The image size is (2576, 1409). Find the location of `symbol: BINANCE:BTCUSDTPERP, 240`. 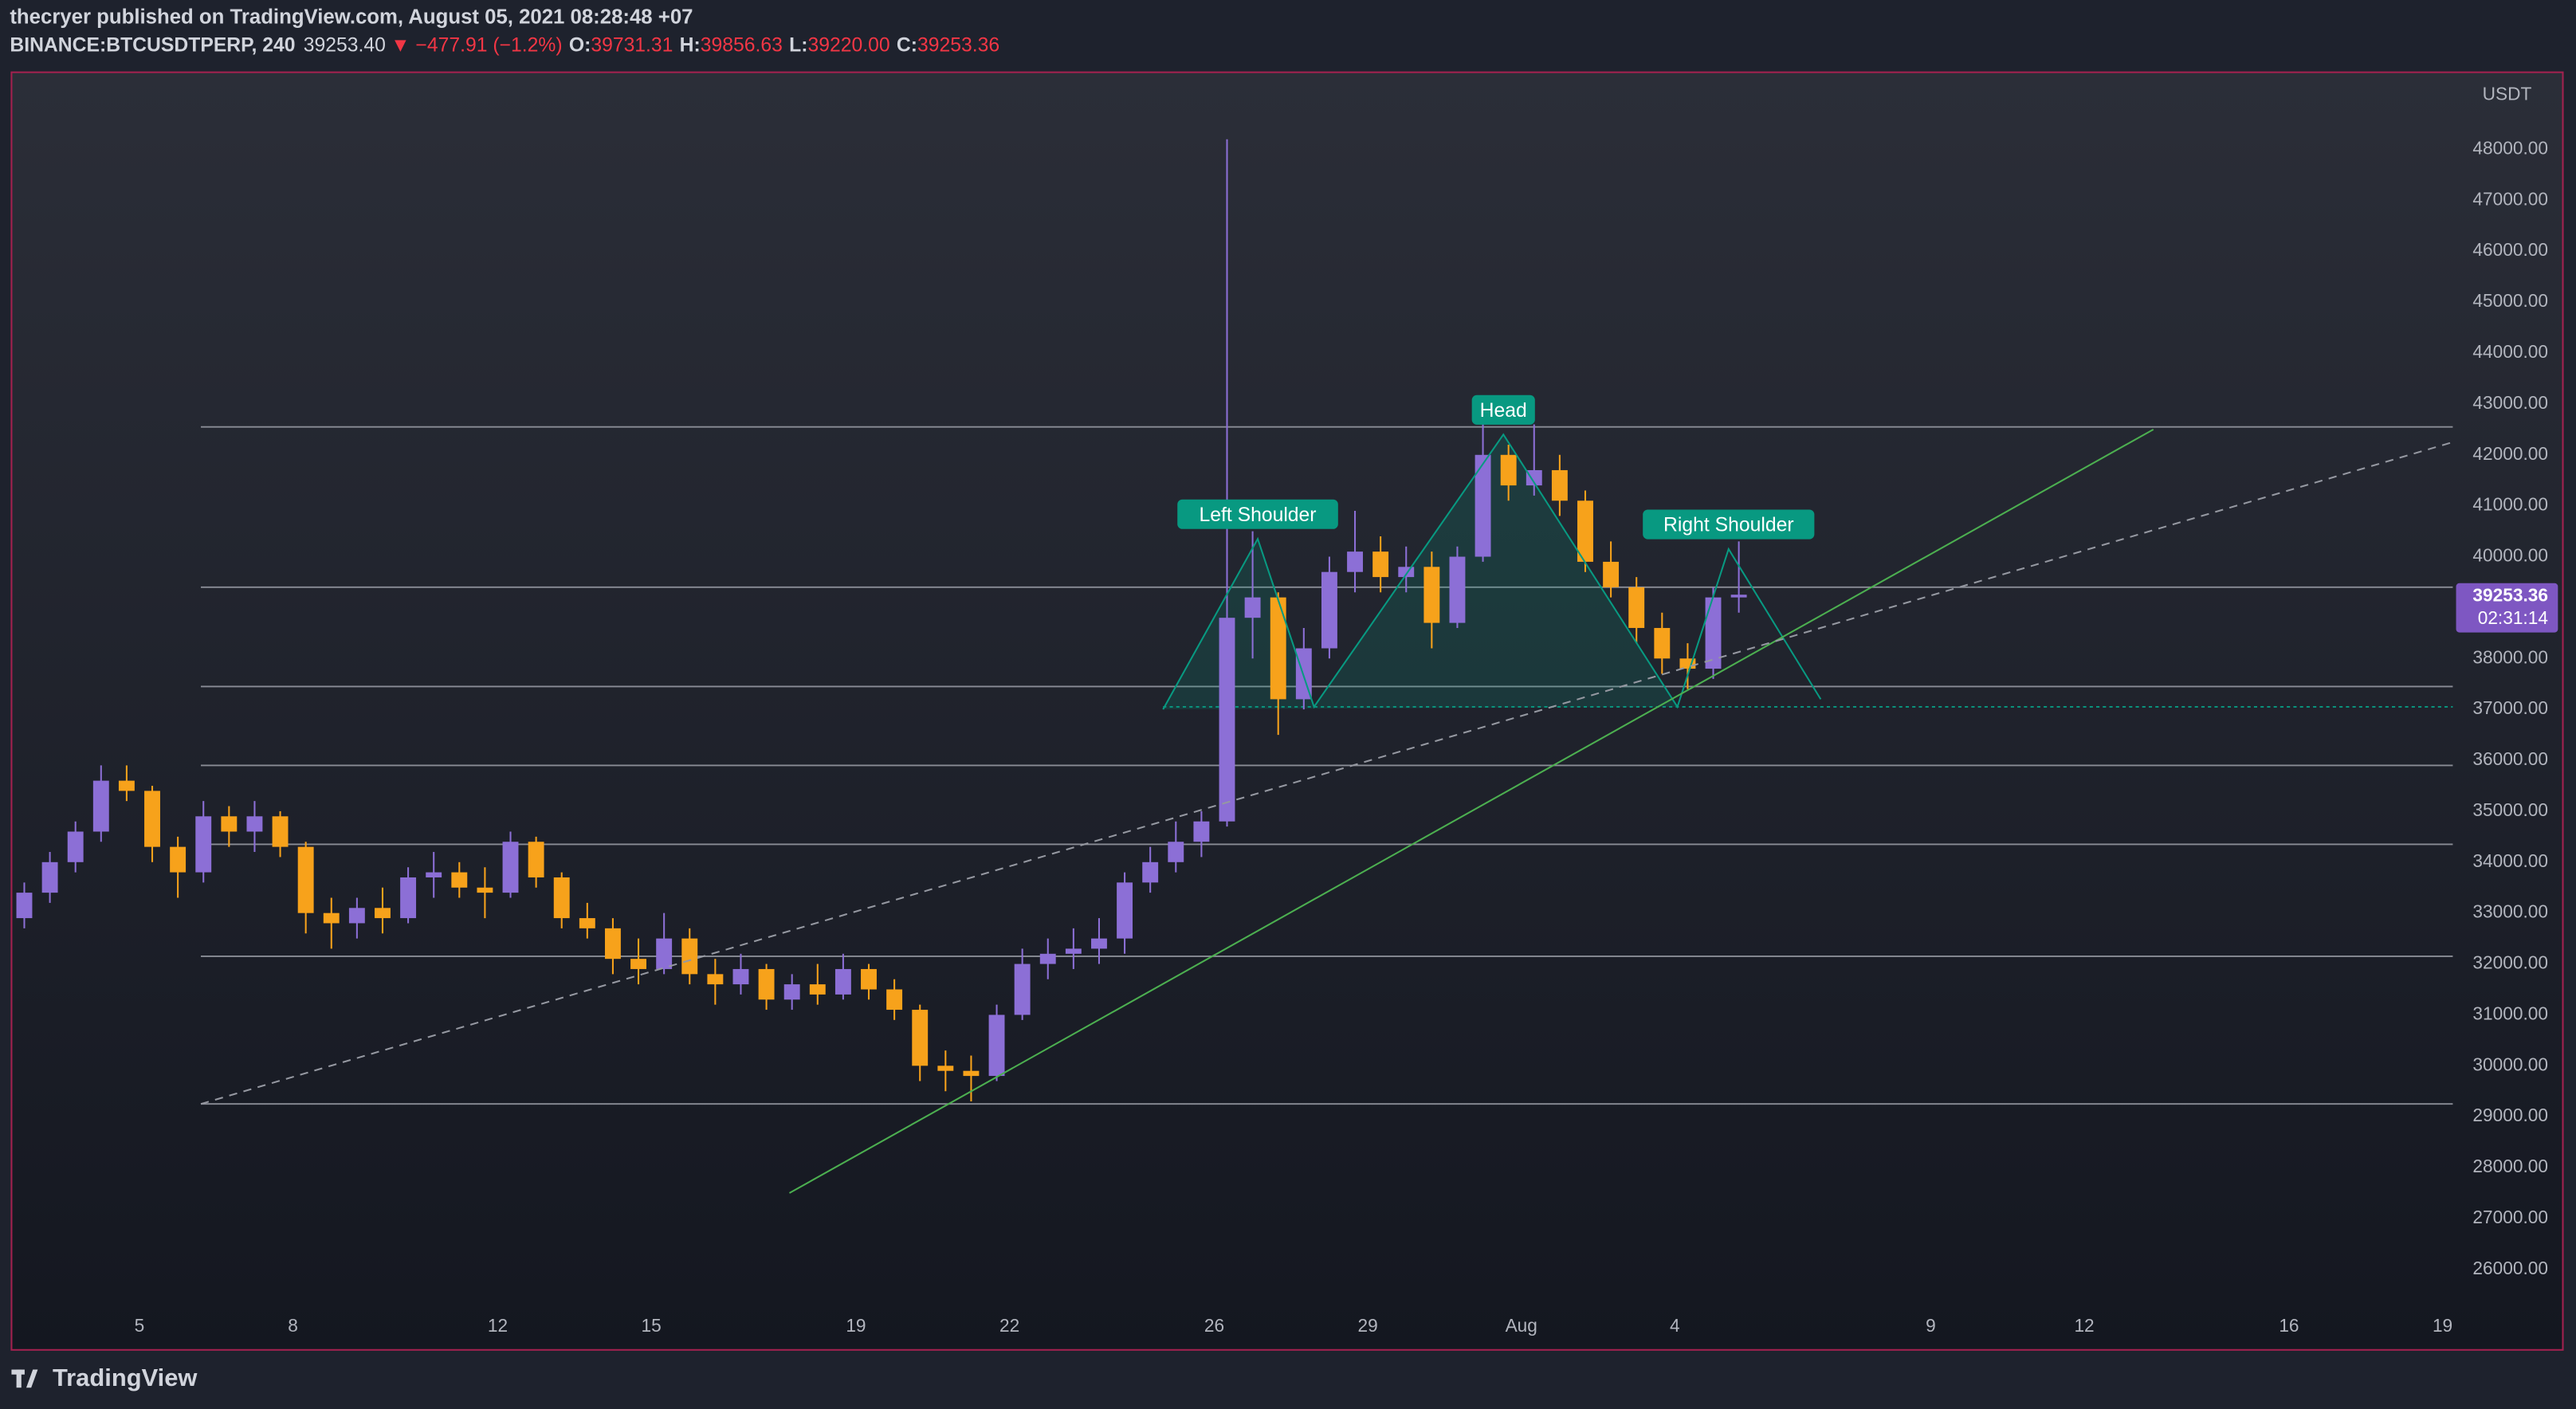

symbol: BINANCE:BTCUSDTPERP, 240 is located at coordinates (152, 45).